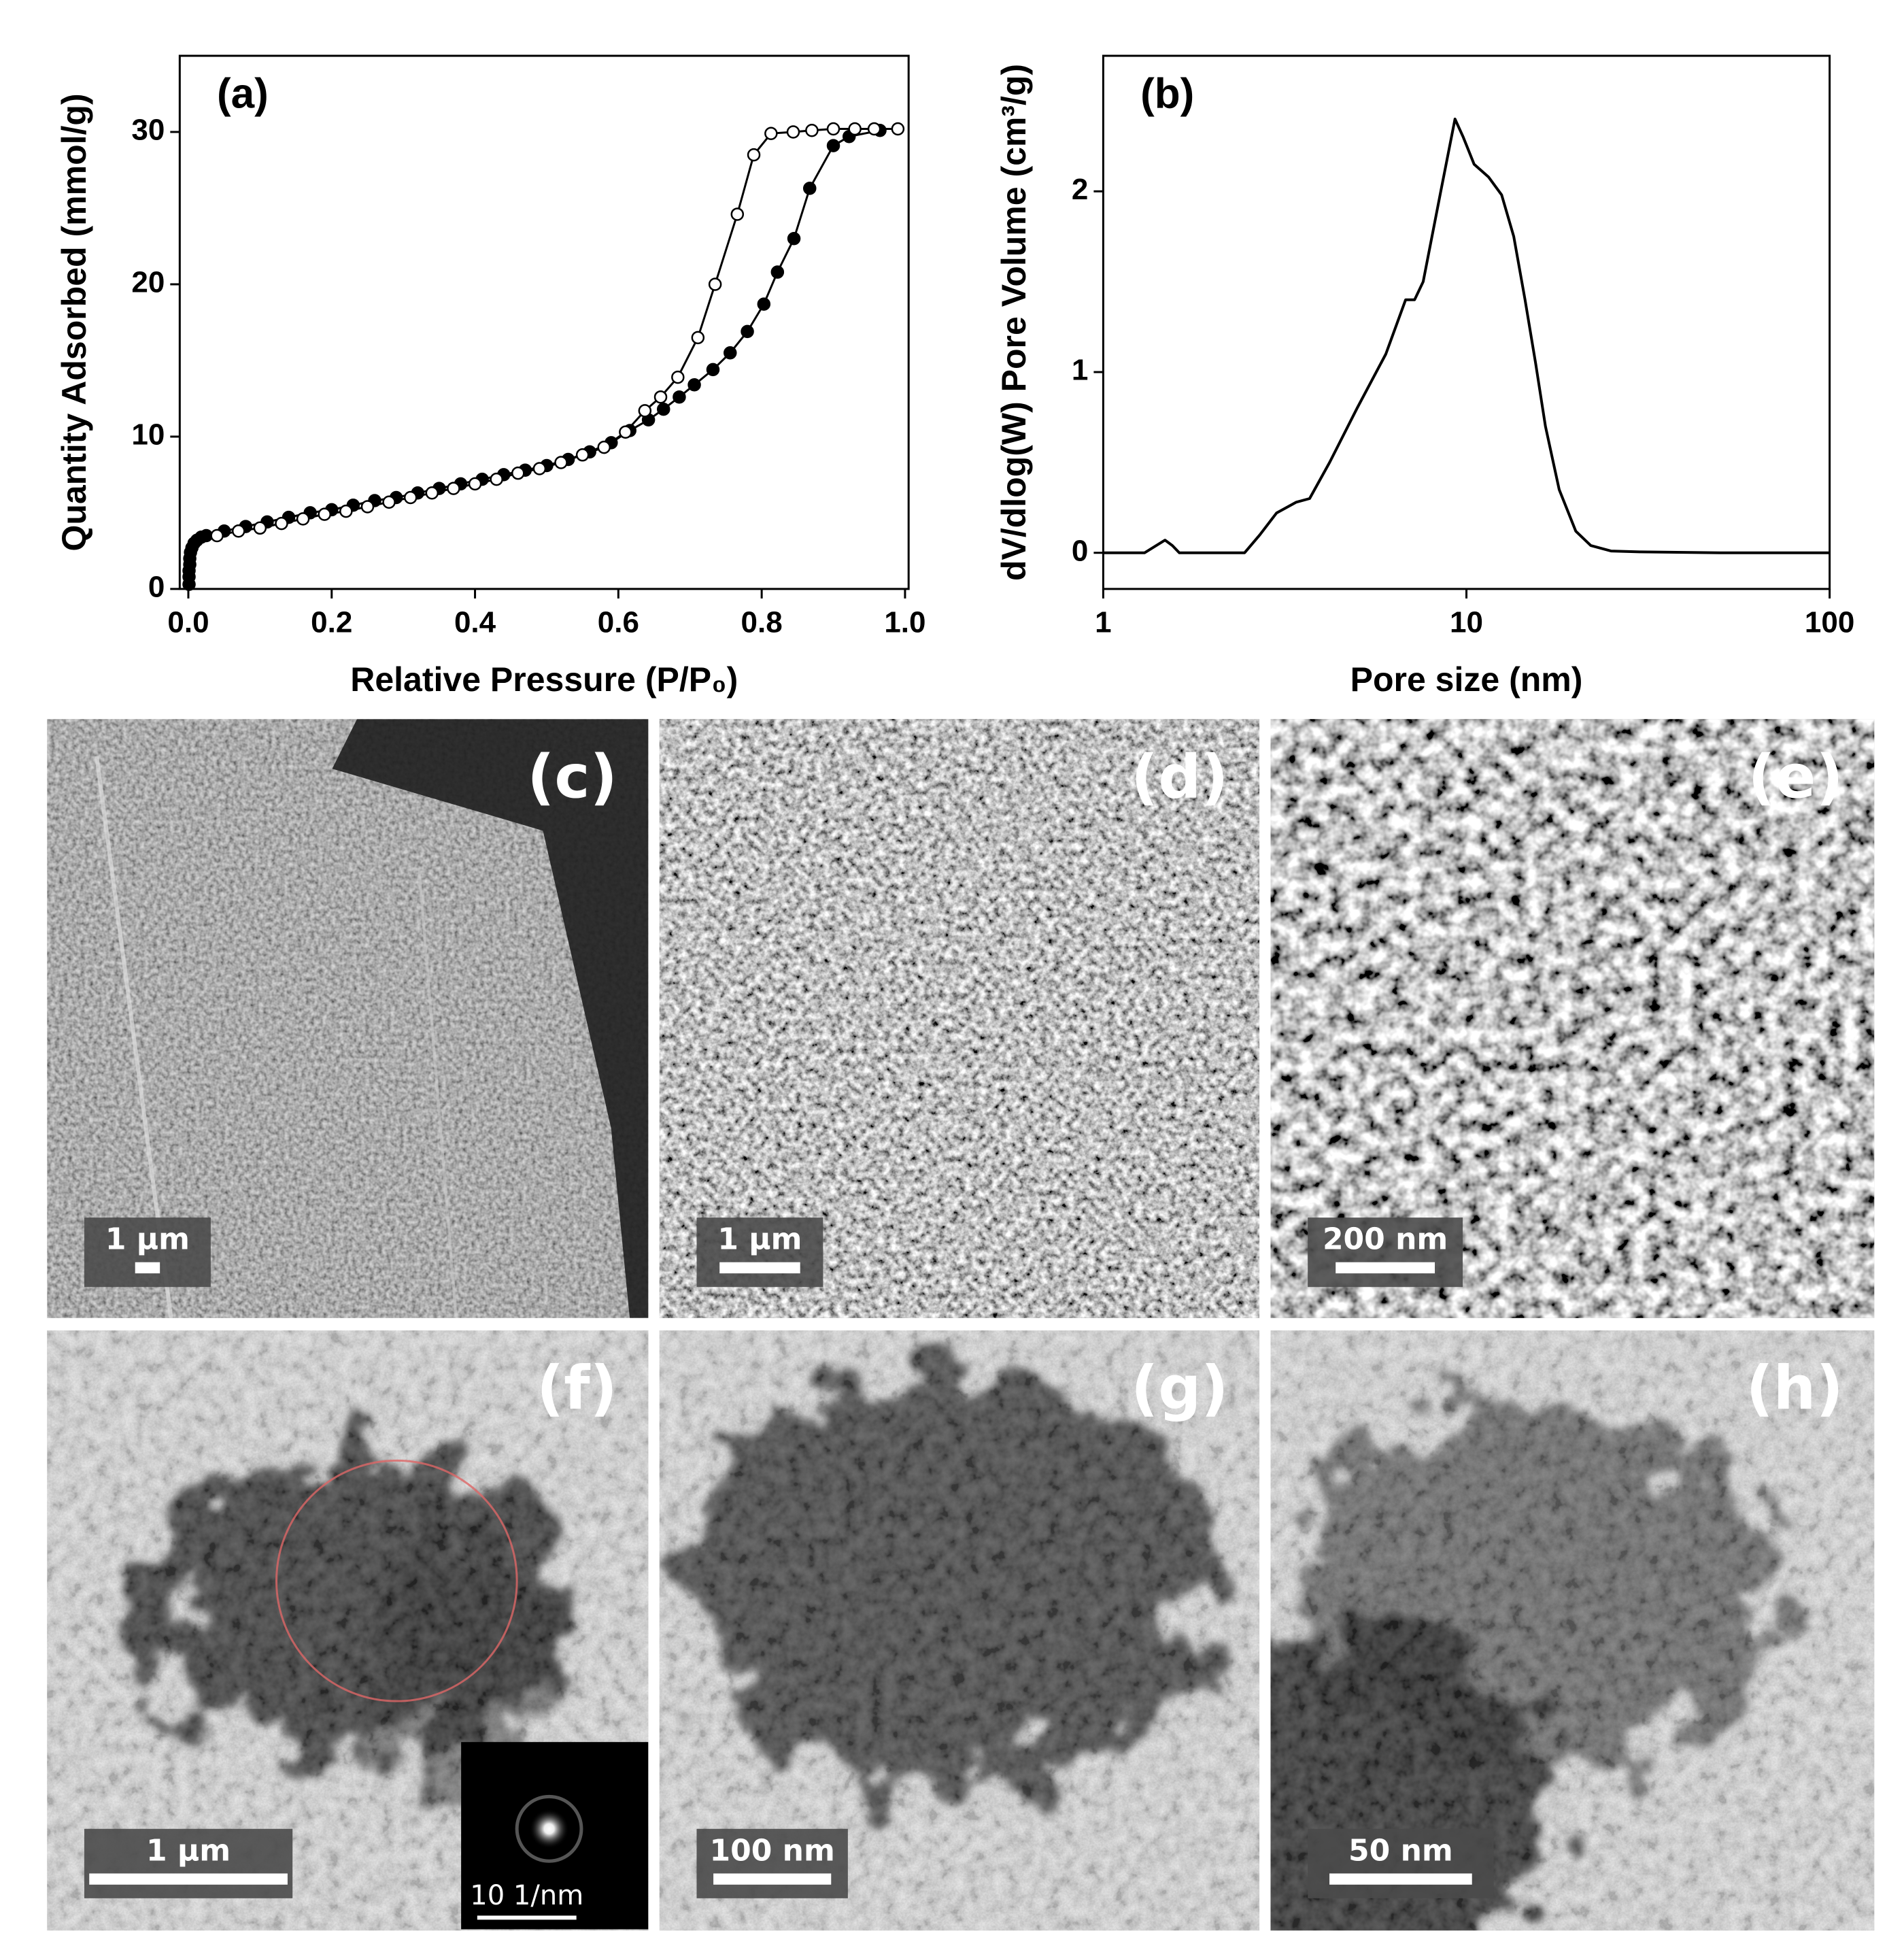 The width and height of the screenshot is (1904, 1948). Describe the element at coordinates (438, 1092) in the screenshot. I see `image-edge` at that location.